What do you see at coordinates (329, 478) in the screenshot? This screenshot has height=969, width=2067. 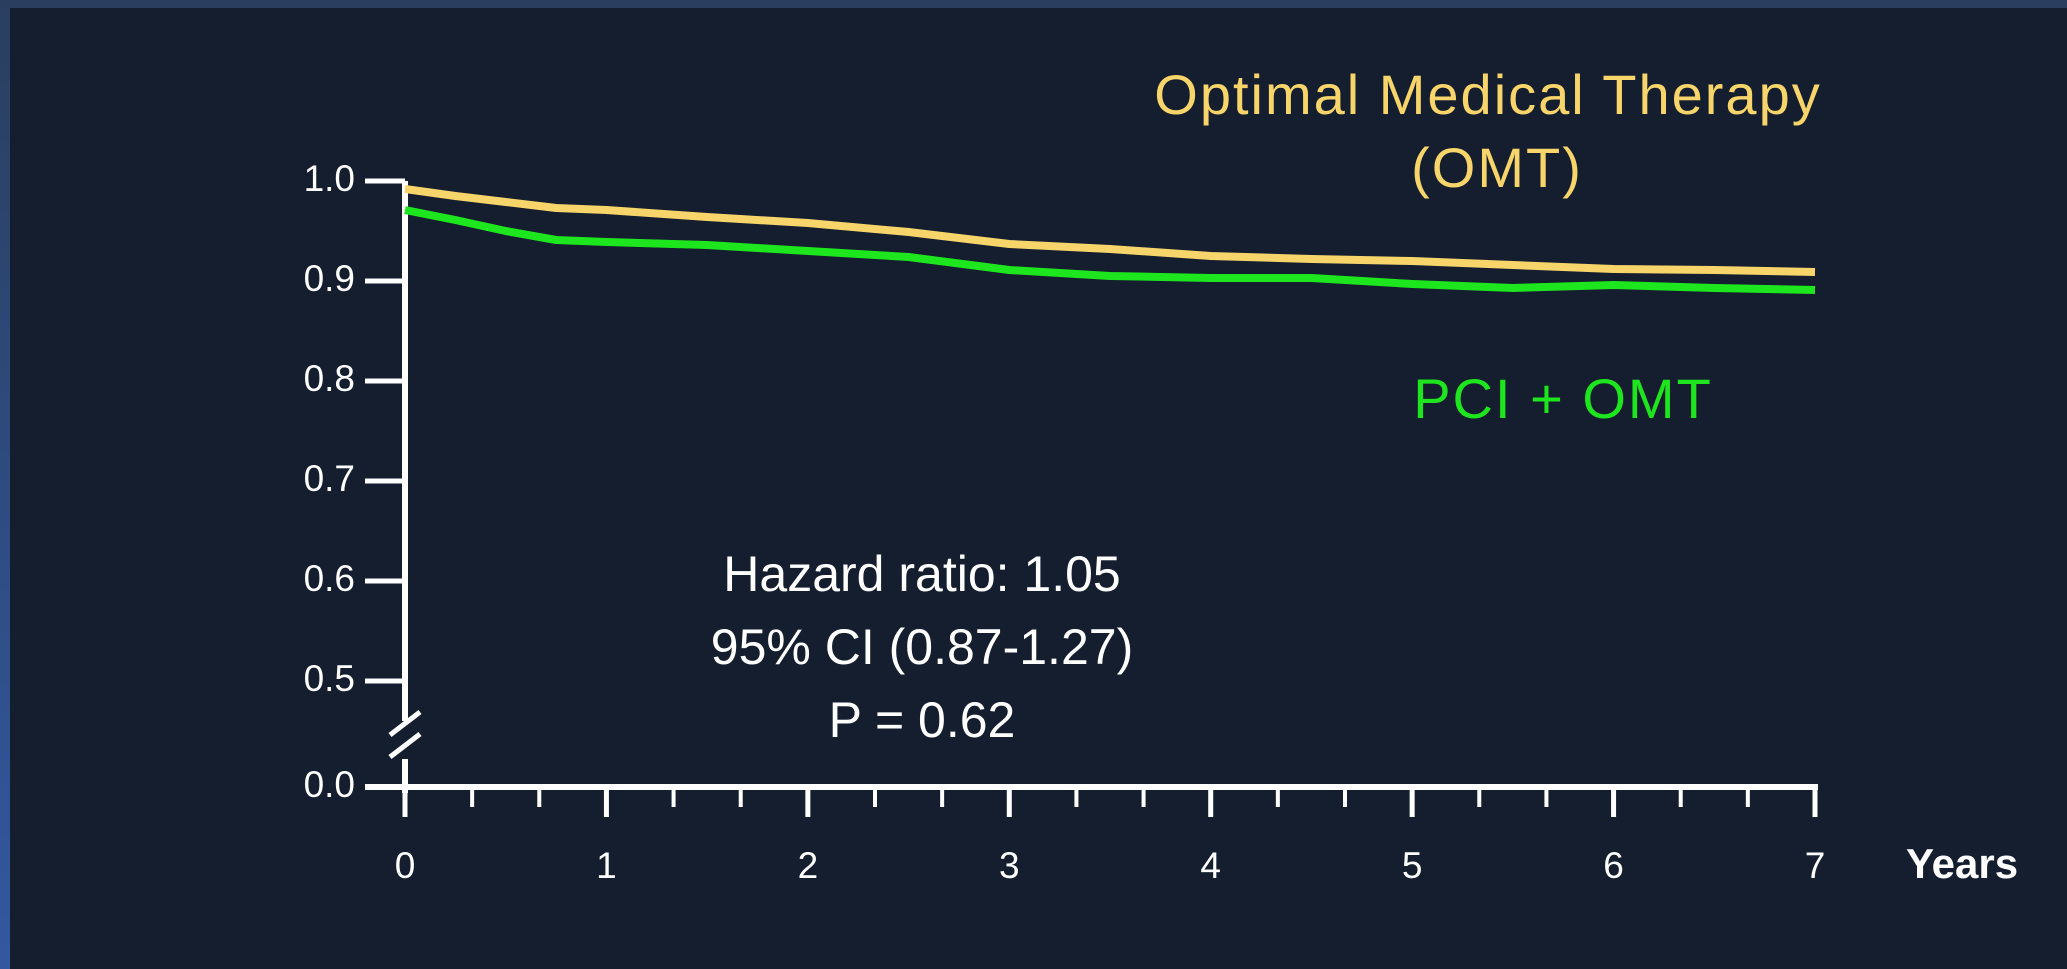 I see `y-tick-label: 0.7` at bounding box center [329, 478].